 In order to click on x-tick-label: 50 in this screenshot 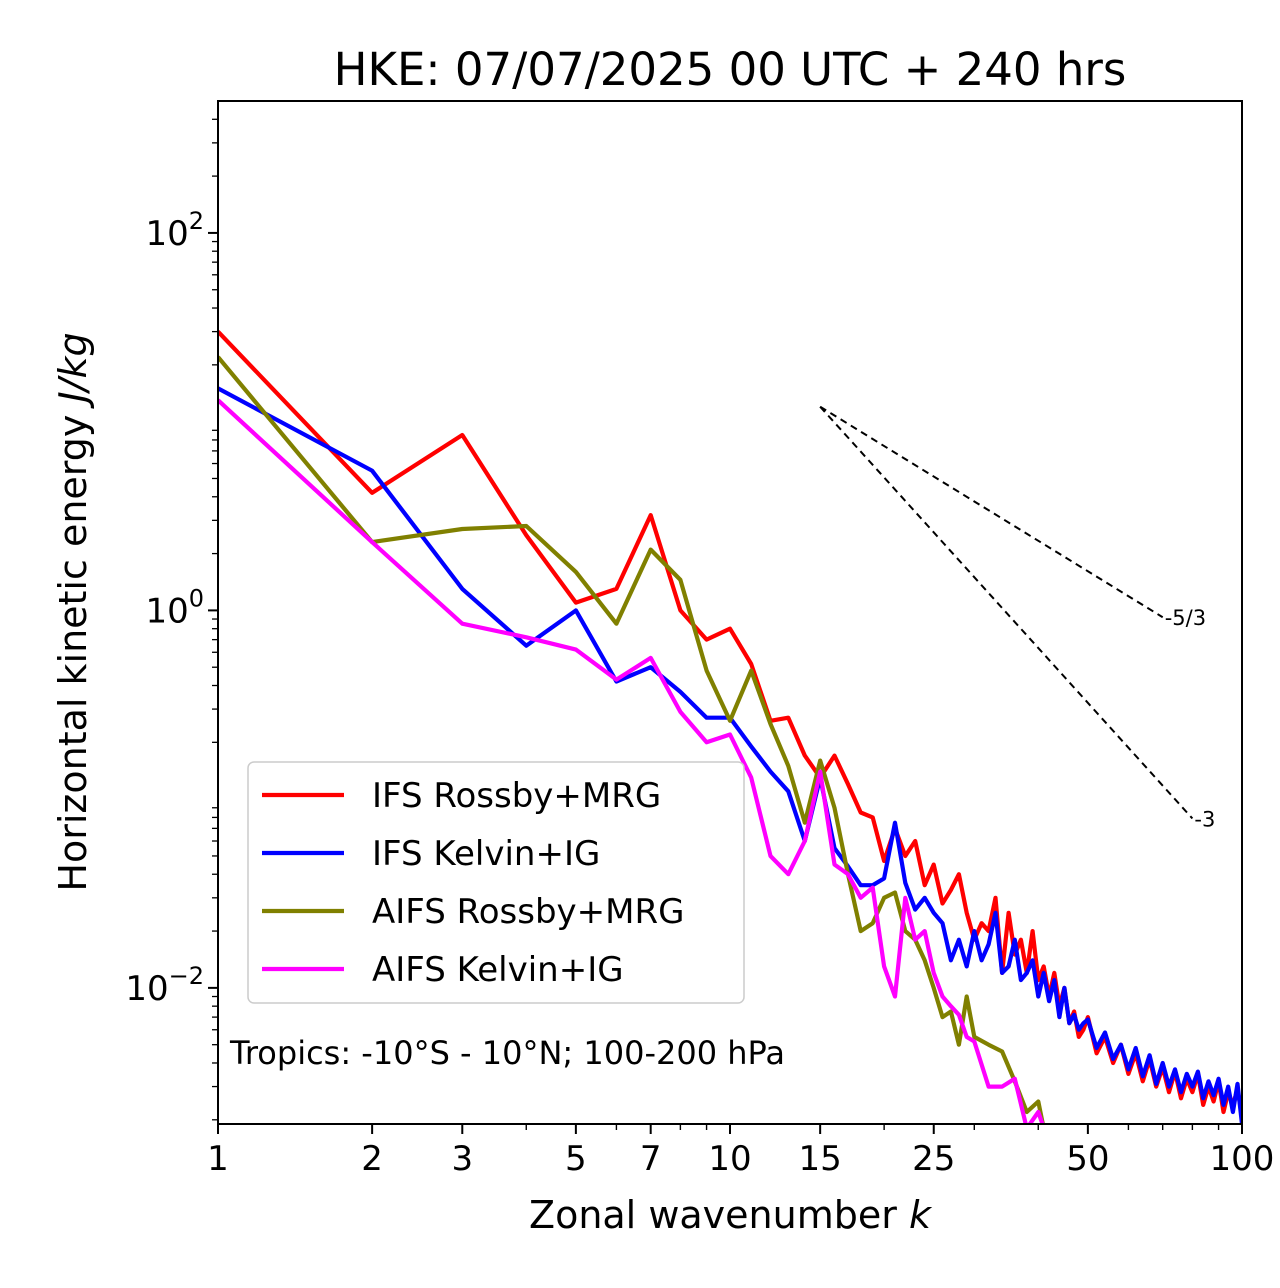, I will do `click(1087, 1159)`.